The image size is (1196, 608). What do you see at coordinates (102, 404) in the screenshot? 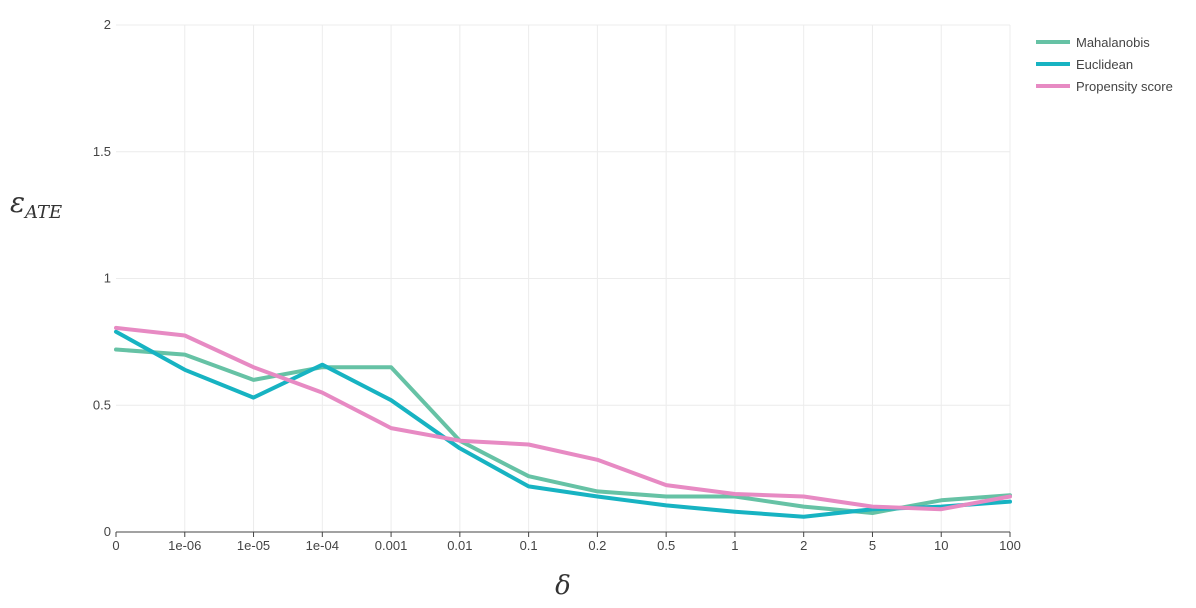
I see `y-tick-label: 0.5` at bounding box center [102, 404].